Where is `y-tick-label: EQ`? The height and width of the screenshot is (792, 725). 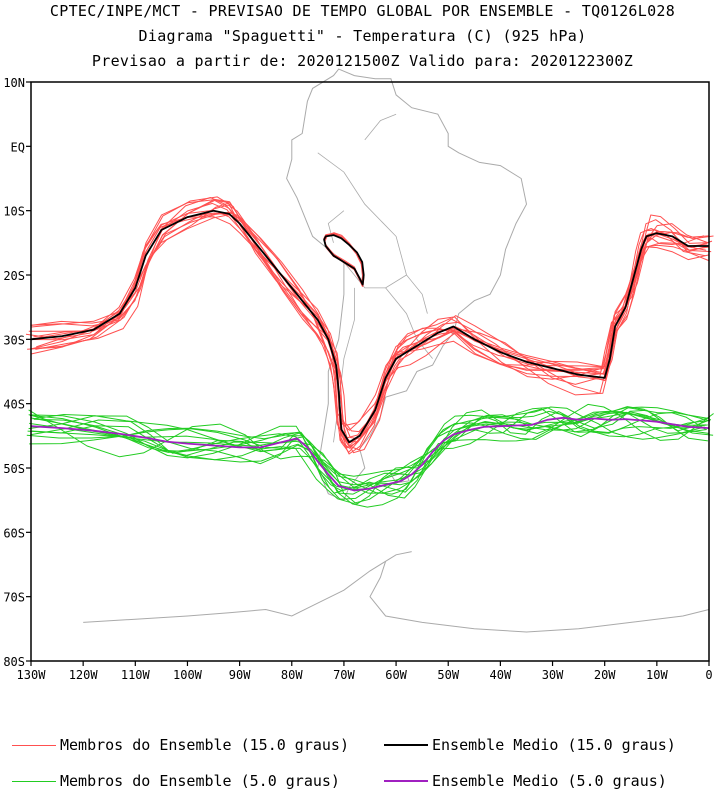
y-tick-label: EQ is located at coordinates (18, 147).